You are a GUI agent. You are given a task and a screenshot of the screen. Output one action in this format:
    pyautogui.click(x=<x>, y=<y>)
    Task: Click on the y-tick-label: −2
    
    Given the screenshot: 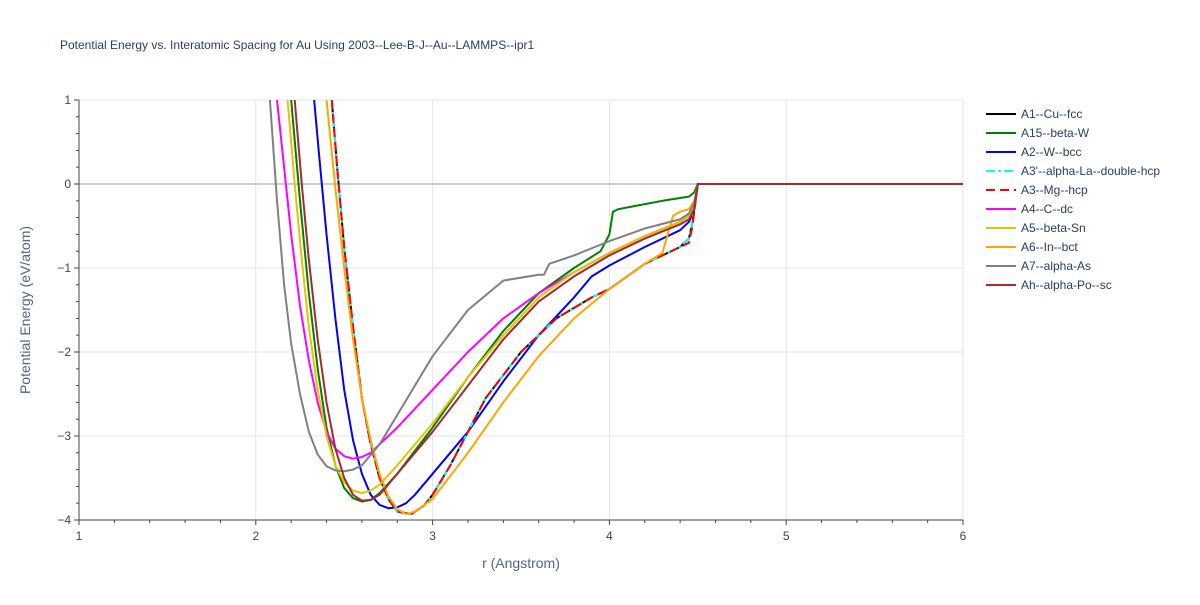 What is the action you would take?
    pyautogui.click(x=64, y=352)
    